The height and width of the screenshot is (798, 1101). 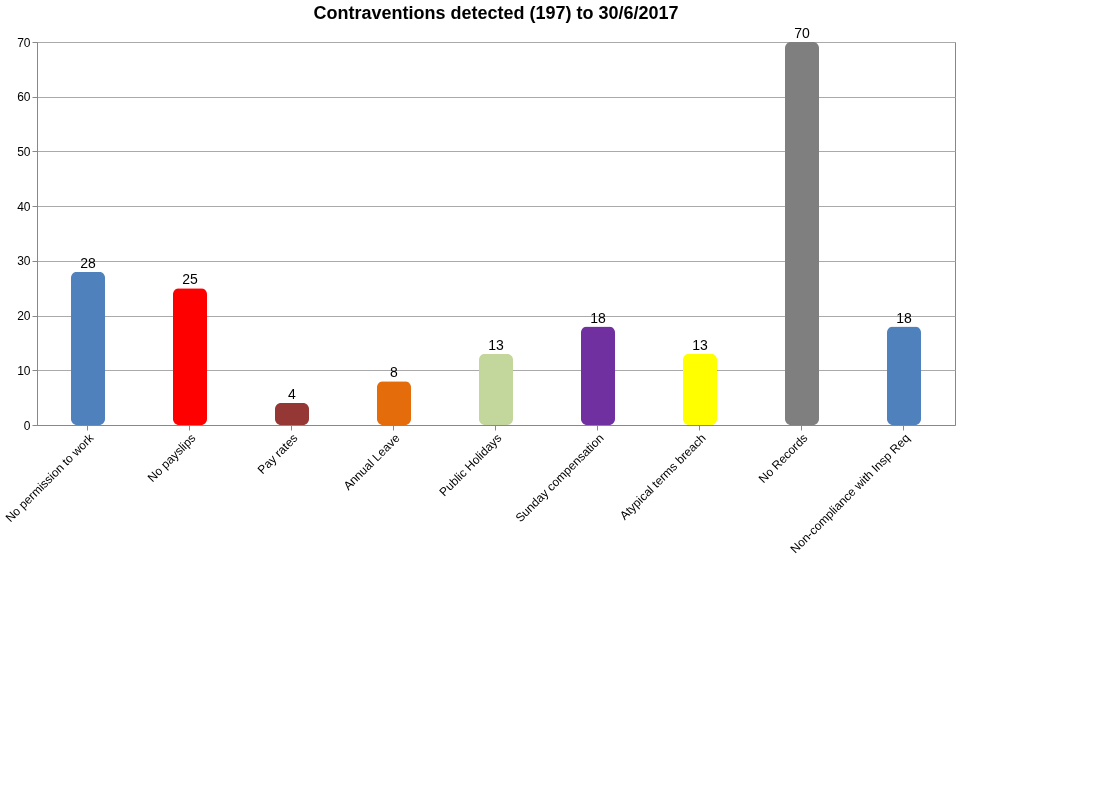 What do you see at coordinates (24, 206) in the screenshot?
I see `y-tick-label: 40` at bounding box center [24, 206].